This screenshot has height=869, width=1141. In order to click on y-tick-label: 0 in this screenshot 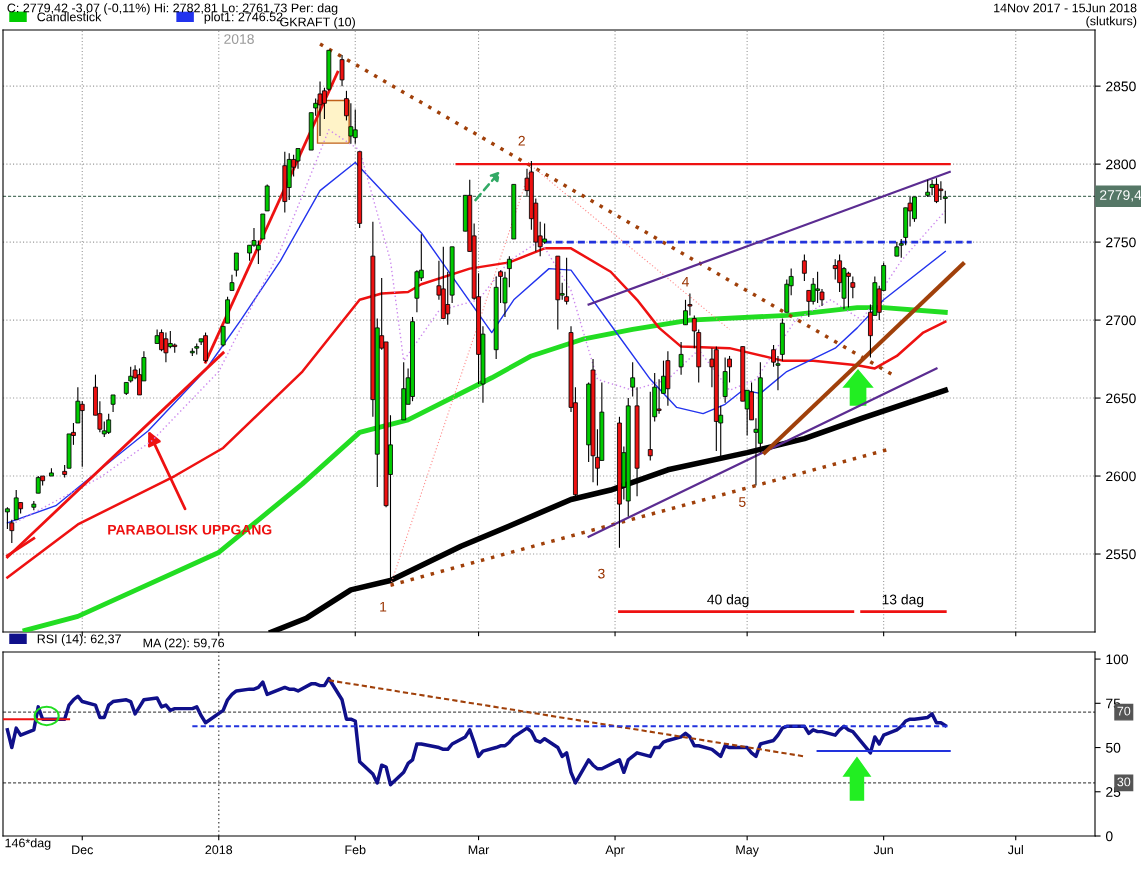, I will do `click(1109, 836)`.